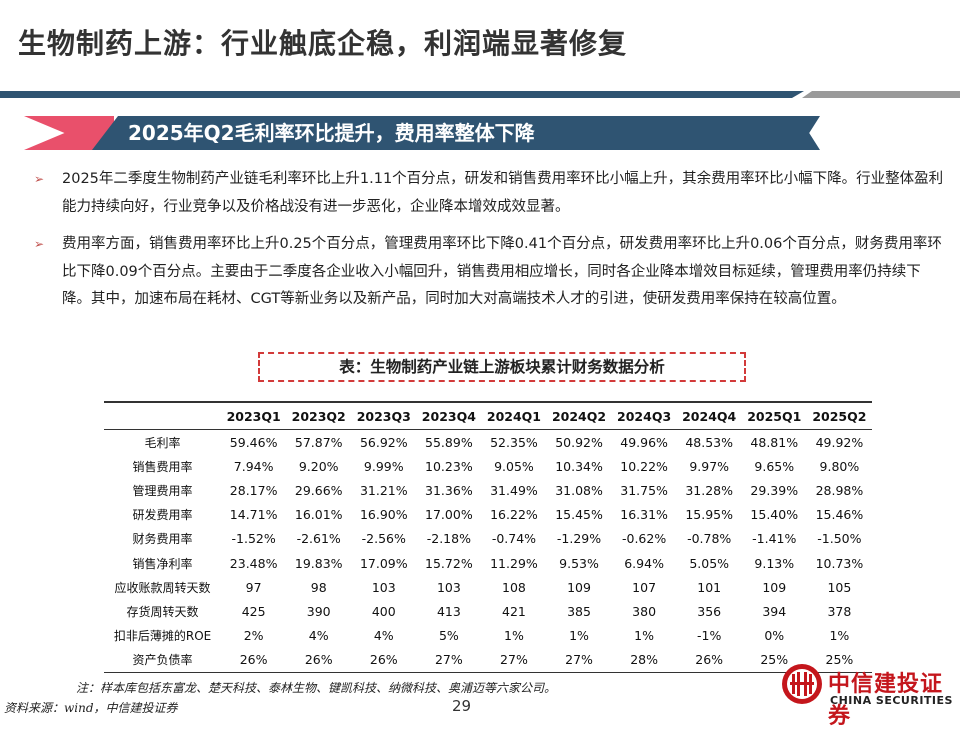 Image resolution: width=960 pixels, height=730 pixels. I want to click on data-cell: 6.94%, so click(644, 563).